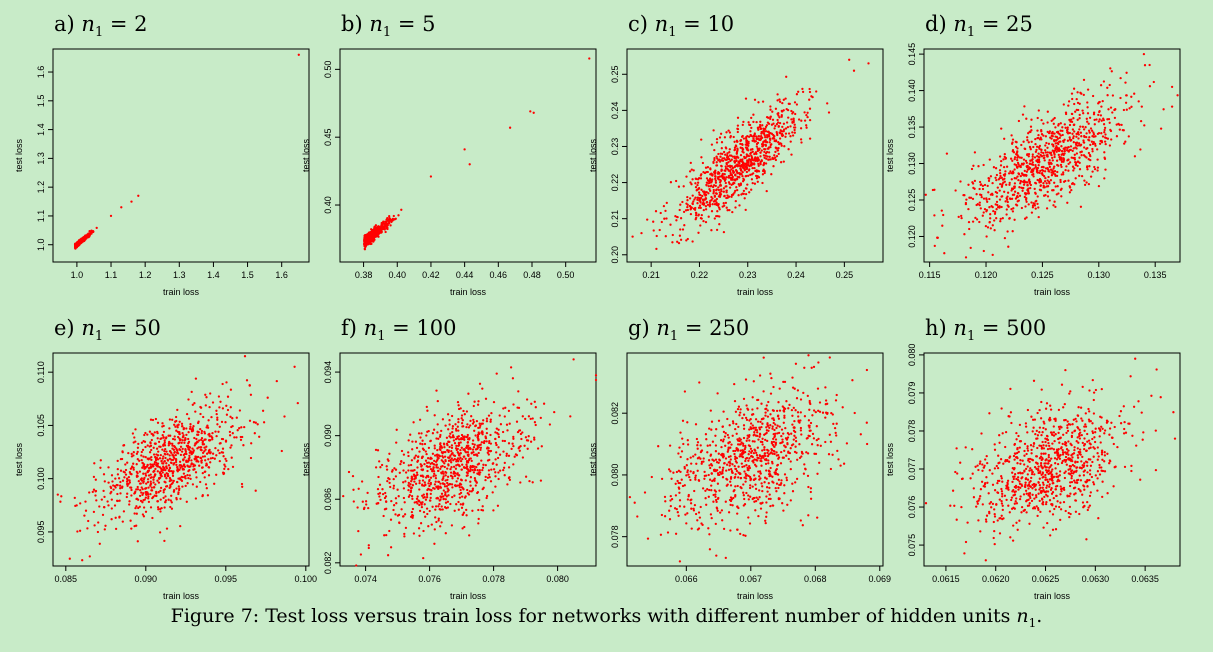 The height and width of the screenshot is (652, 1213). I want to click on y-tick-label: 0.082, so click(328, 563).